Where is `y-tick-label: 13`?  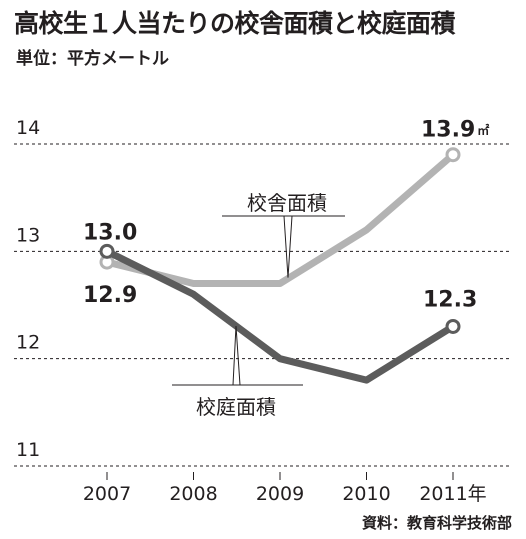
y-tick-label: 13 is located at coordinates (28, 235).